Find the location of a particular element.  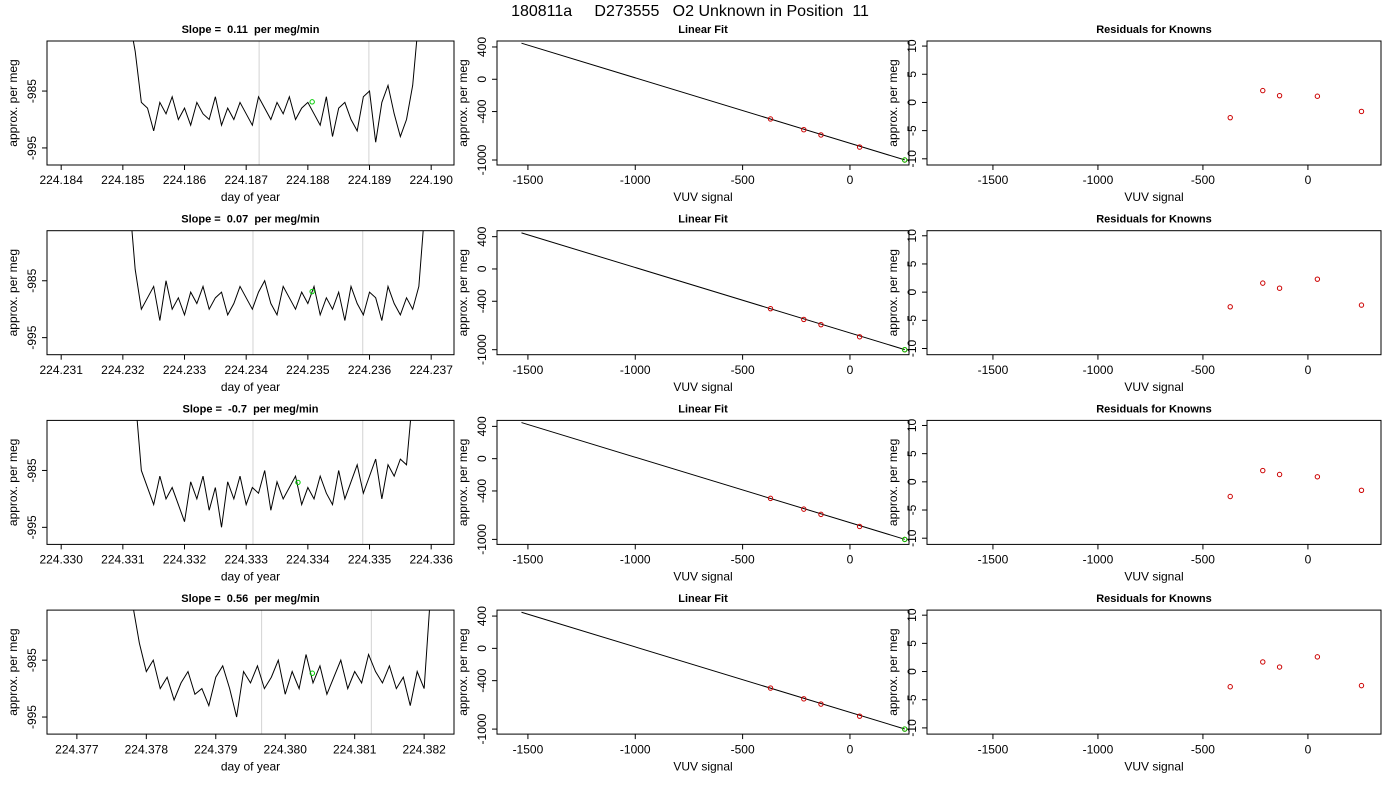

x-tick-label: 224.233 is located at coordinates (185, 370).